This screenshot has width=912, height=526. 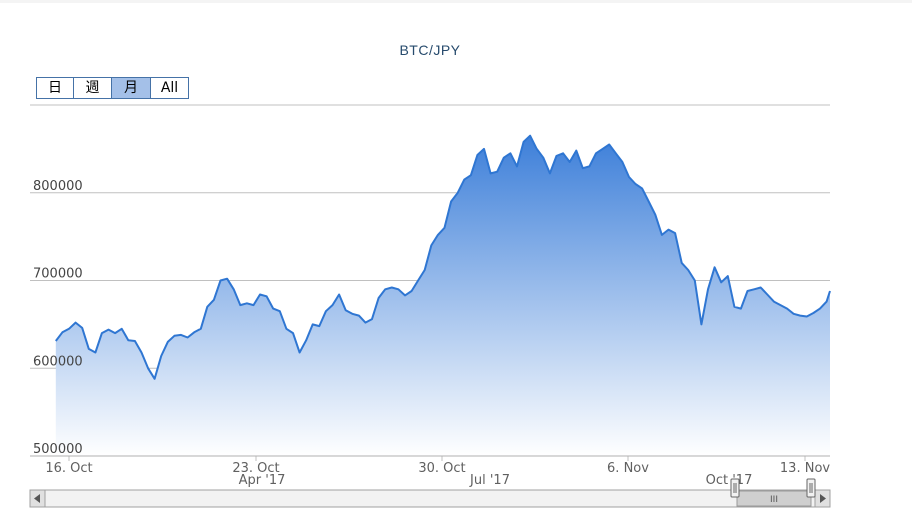 I want to click on navigator-handle-left, so click(x=735, y=488).